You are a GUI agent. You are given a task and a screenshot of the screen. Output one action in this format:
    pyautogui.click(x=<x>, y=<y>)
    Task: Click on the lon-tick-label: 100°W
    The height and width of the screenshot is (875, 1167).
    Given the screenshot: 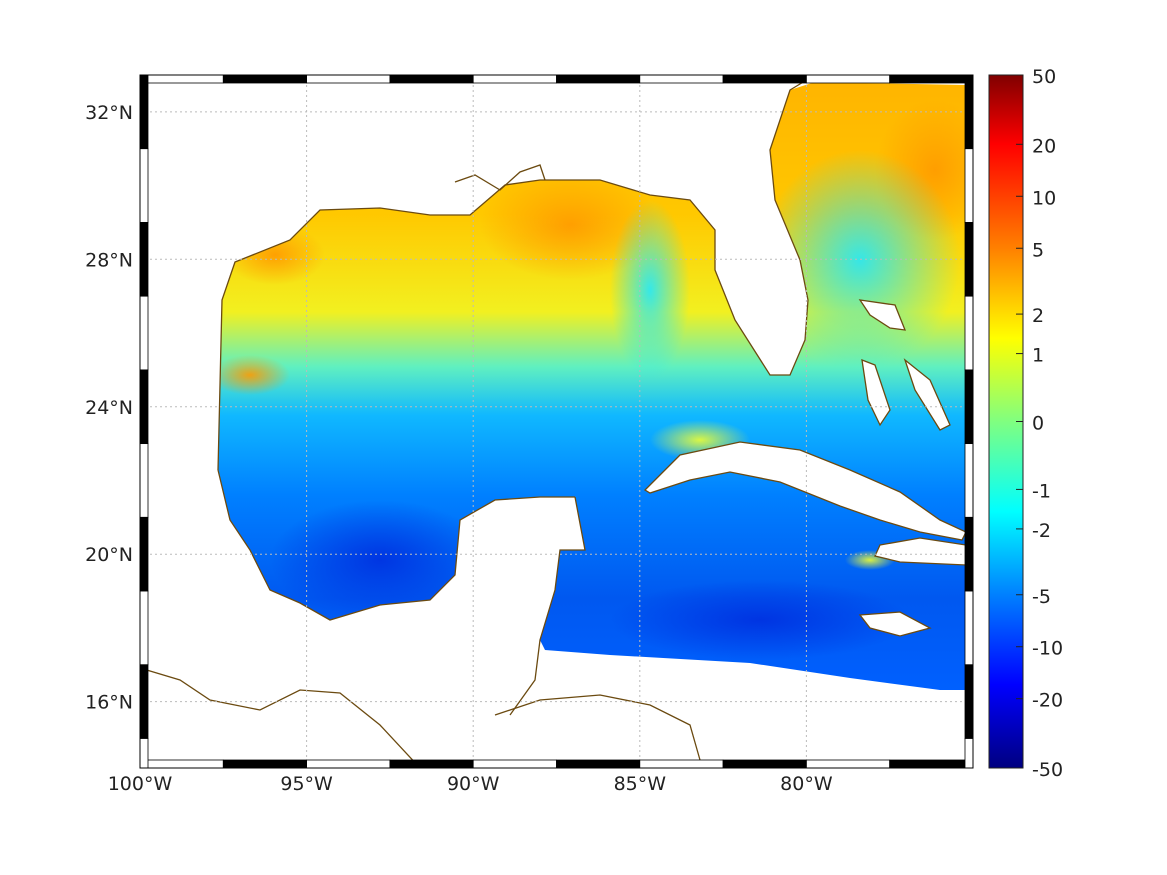 What is the action you would take?
    pyautogui.click(x=140, y=784)
    